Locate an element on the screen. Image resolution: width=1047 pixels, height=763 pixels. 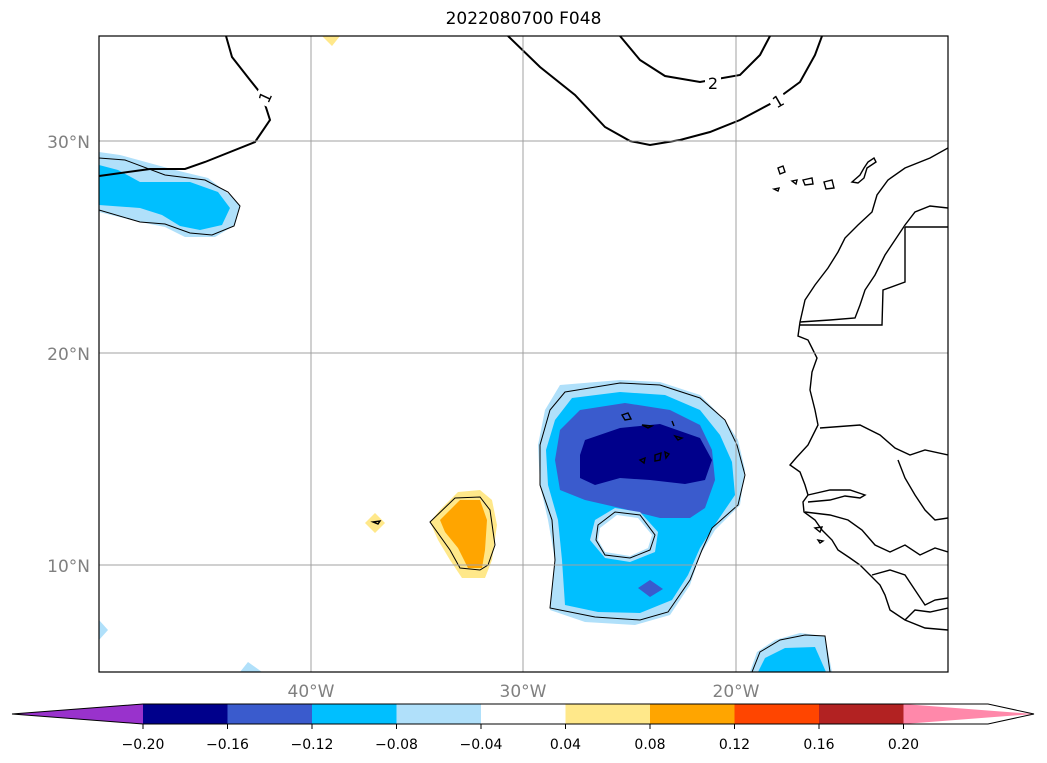
lat-label-10n: 10°N is located at coordinates (68, 567).